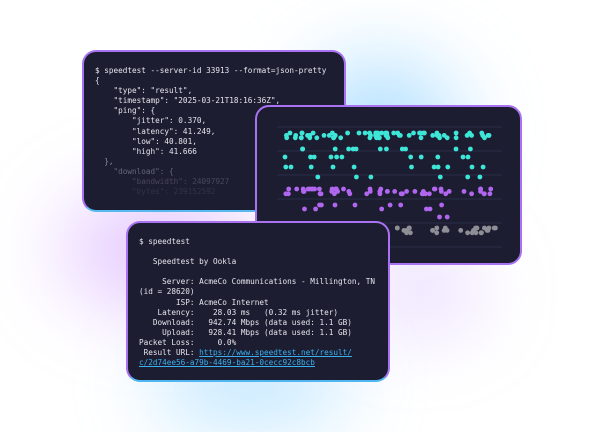 The width and height of the screenshot is (600, 432). I want to click on result-url-link: c/2d74ee56-a79b-4469-ba21-0cecc92c8bcb, so click(227, 363).